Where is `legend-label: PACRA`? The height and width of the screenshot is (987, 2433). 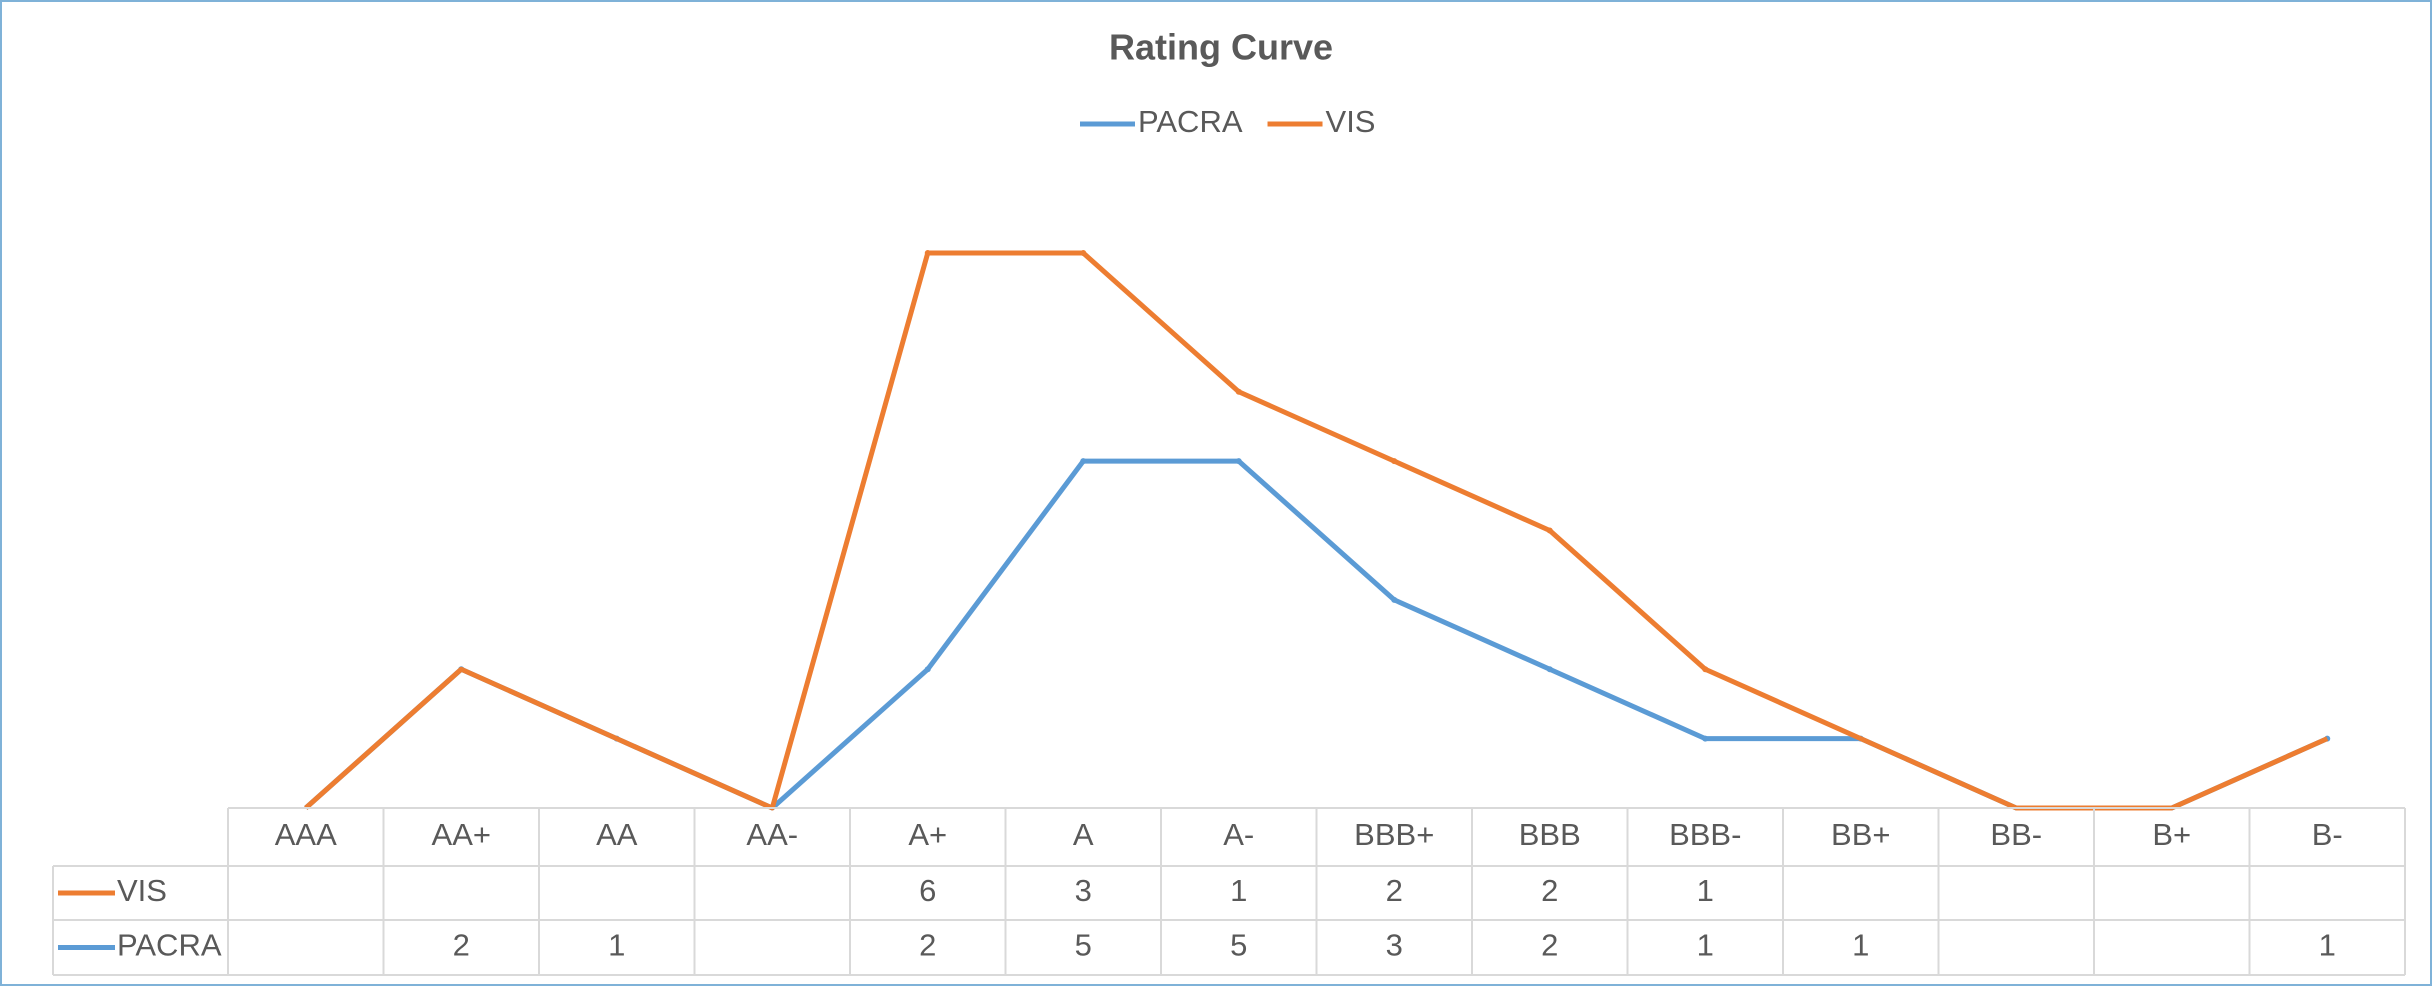
legend-label: PACRA is located at coordinates (1190, 121).